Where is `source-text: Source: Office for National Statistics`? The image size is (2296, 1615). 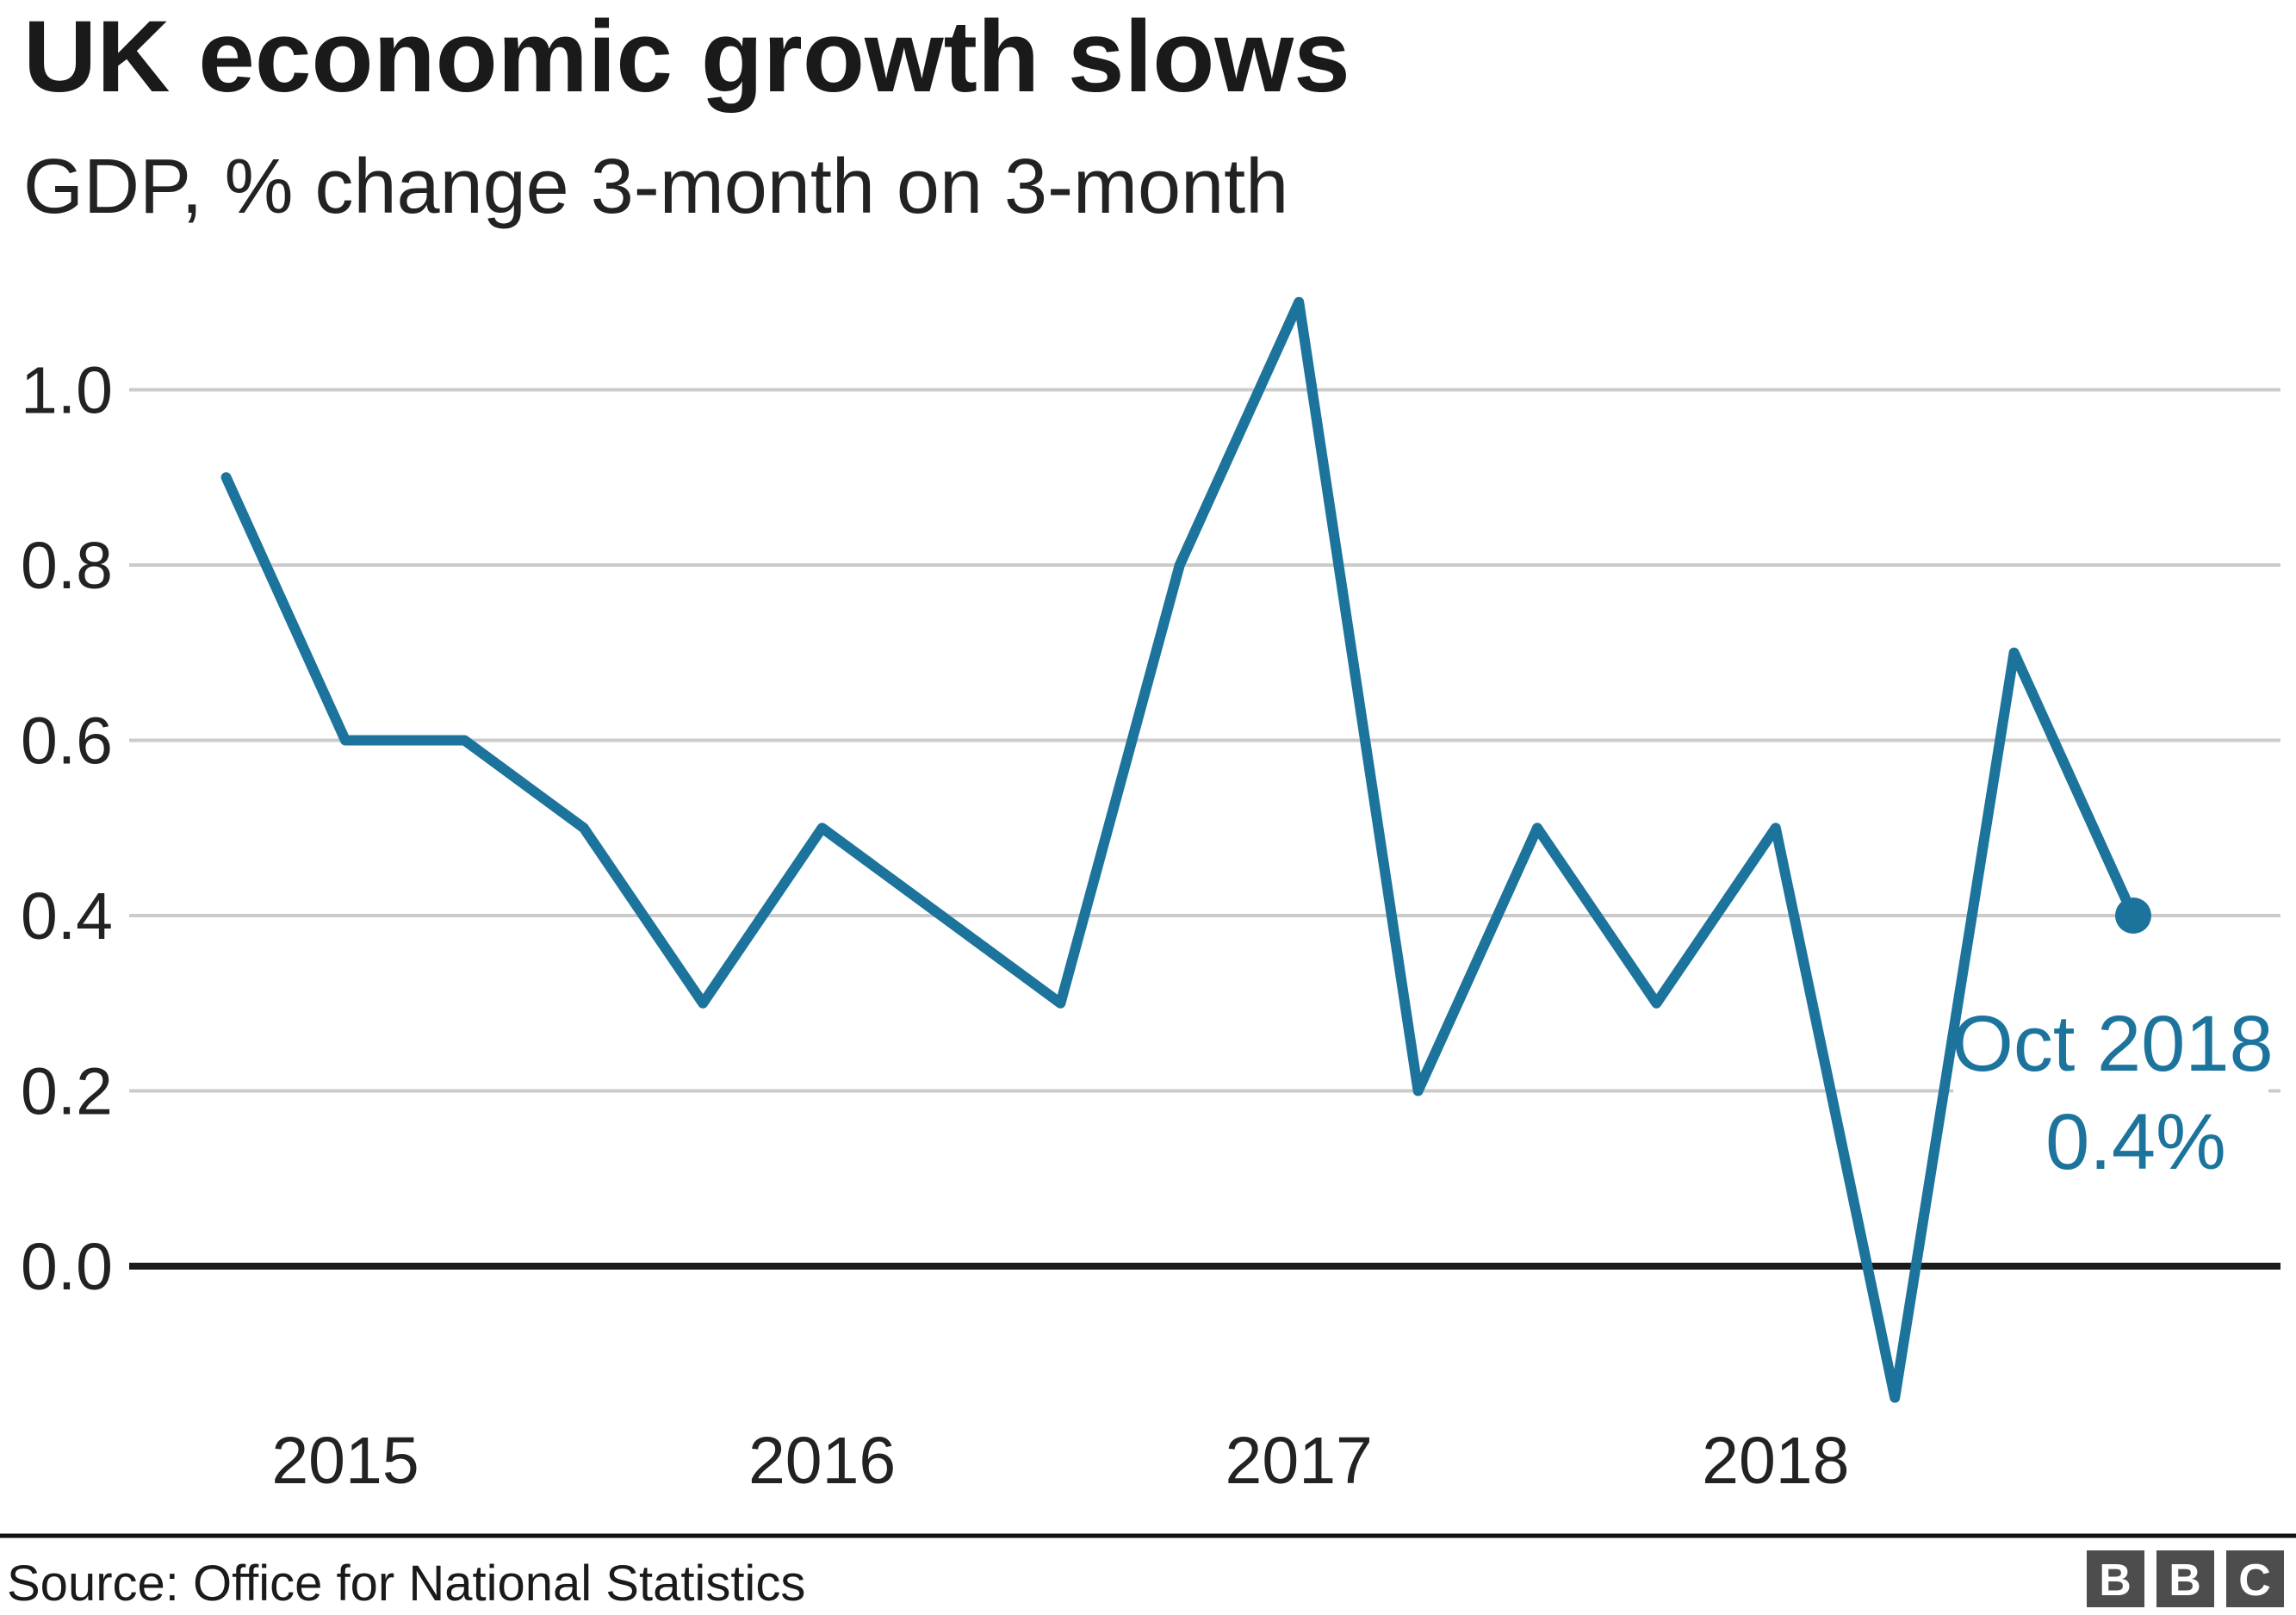
source-text: Source: Office for National Statistics is located at coordinates (406, 1584).